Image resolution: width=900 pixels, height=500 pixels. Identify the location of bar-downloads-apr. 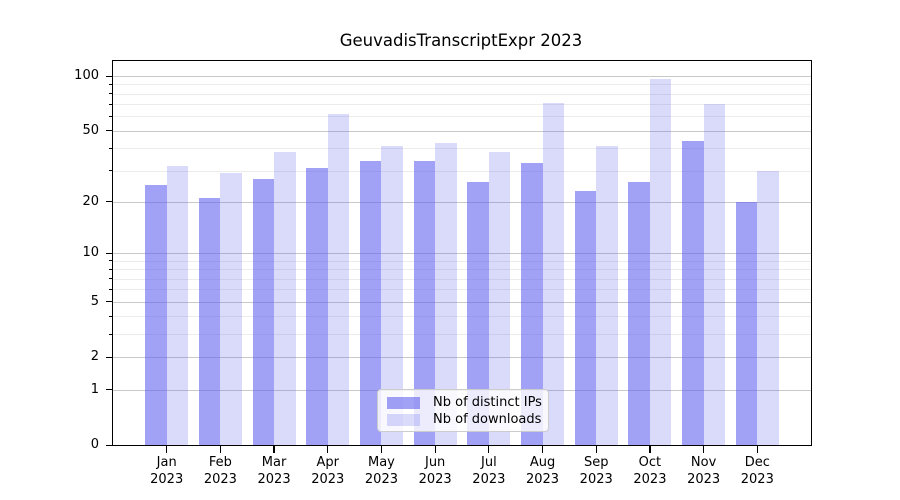
(338, 279).